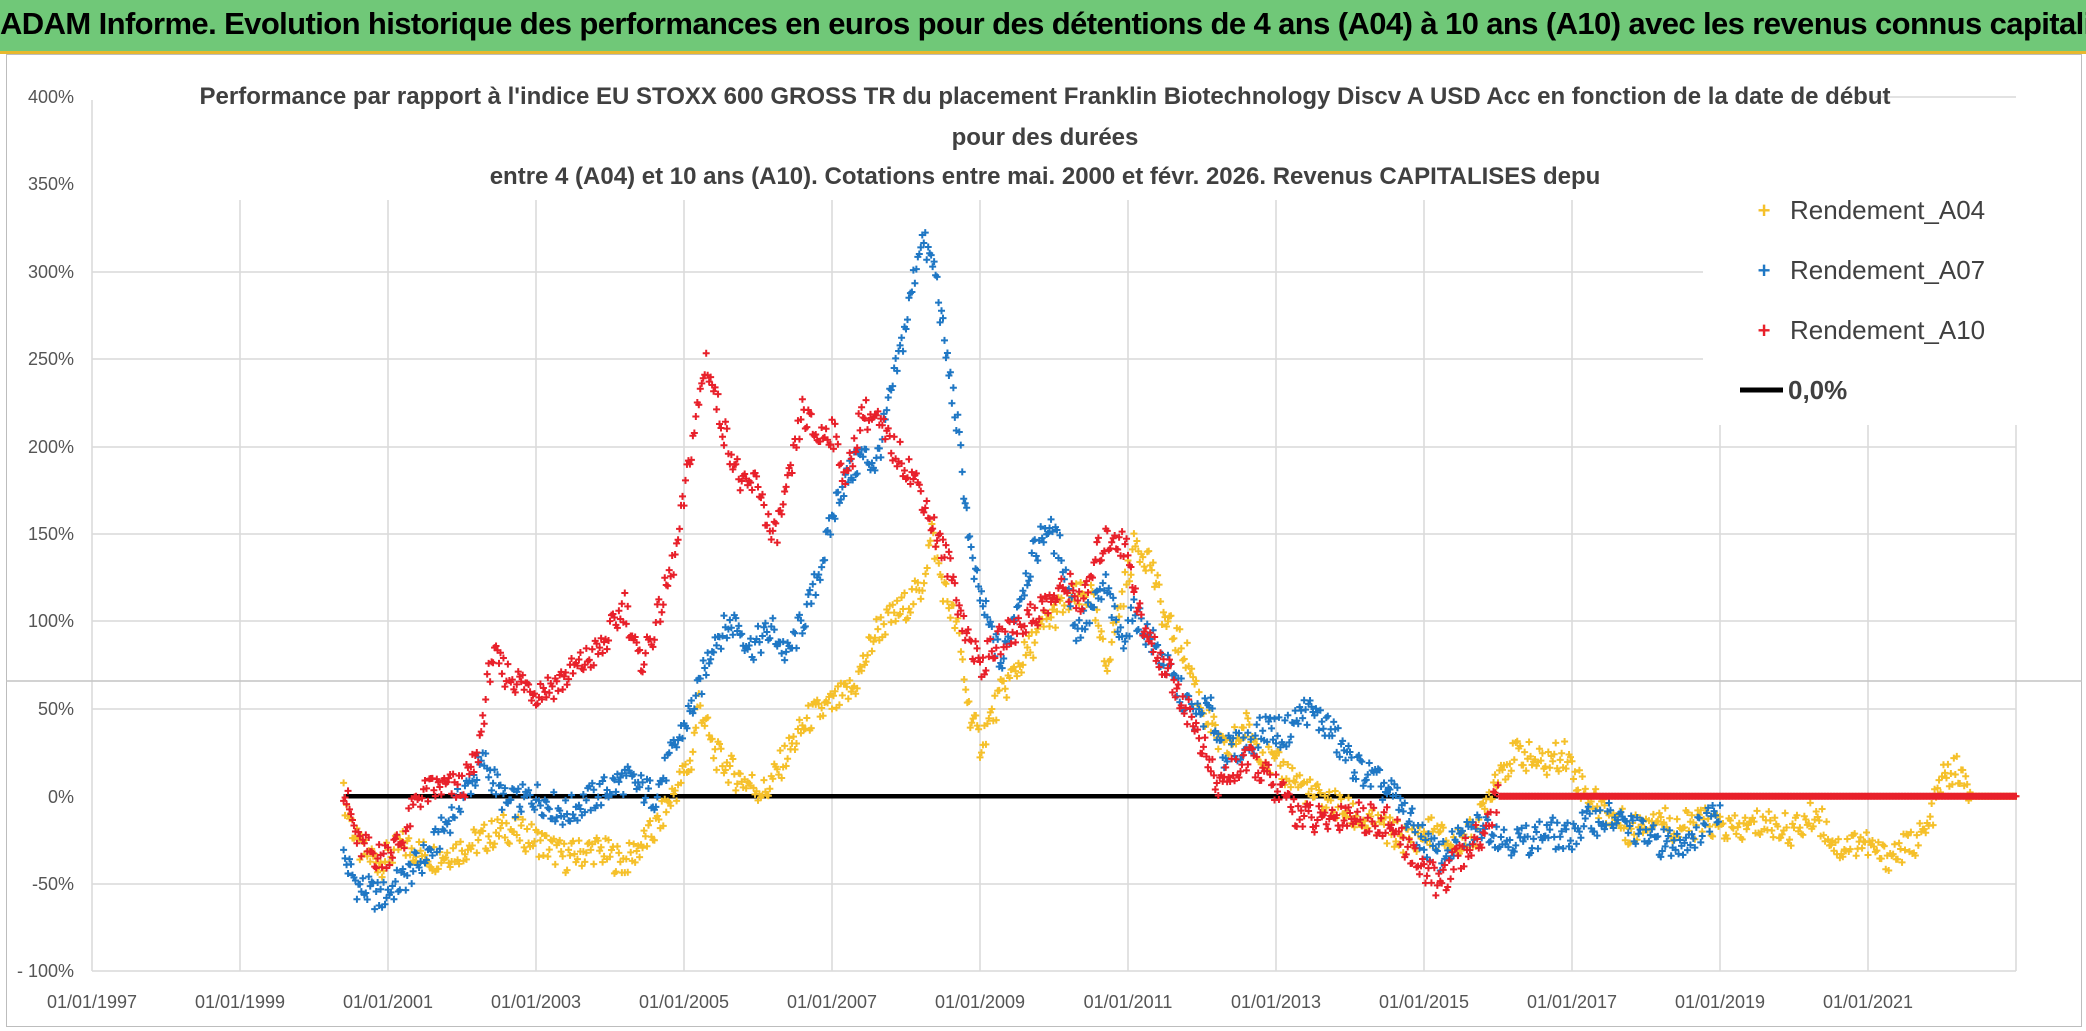 This screenshot has width=2086, height=1031. What do you see at coordinates (240, 1002) in the screenshot?
I see `x-tick-label: 01/01/1999` at bounding box center [240, 1002].